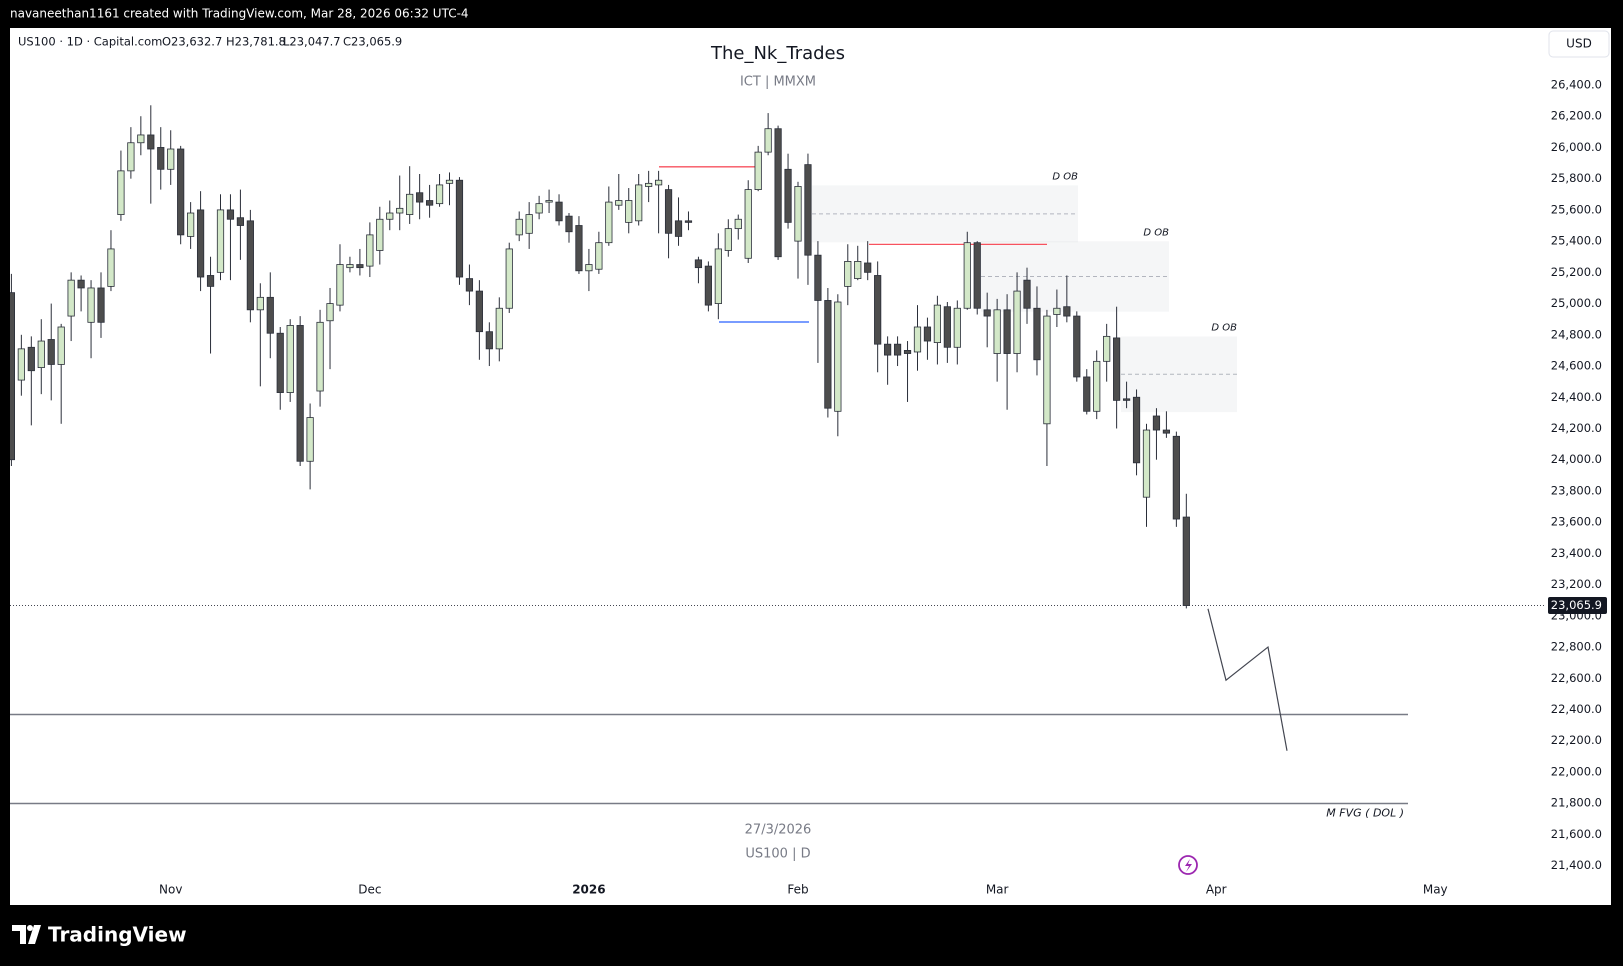 This screenshot has width=1623, height=966. Describe the element at coordinates (588, 890) in the screenshot. I see `x-tick-label: 2026` at that location.